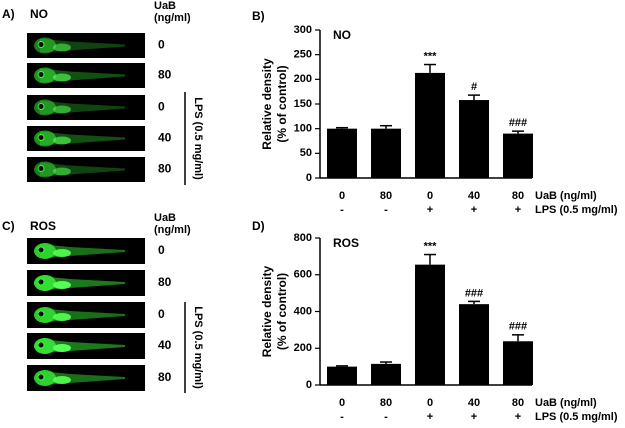  I want to click on header: (ng/ml), so click(172, 18).